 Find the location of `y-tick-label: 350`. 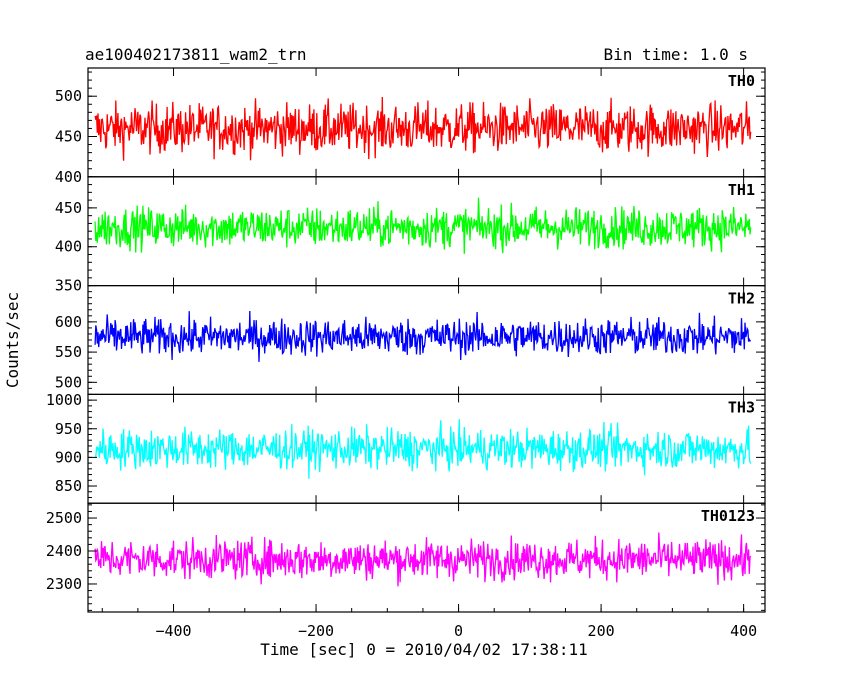

y-tick-label: 350 is located at coordinates (68, 286).